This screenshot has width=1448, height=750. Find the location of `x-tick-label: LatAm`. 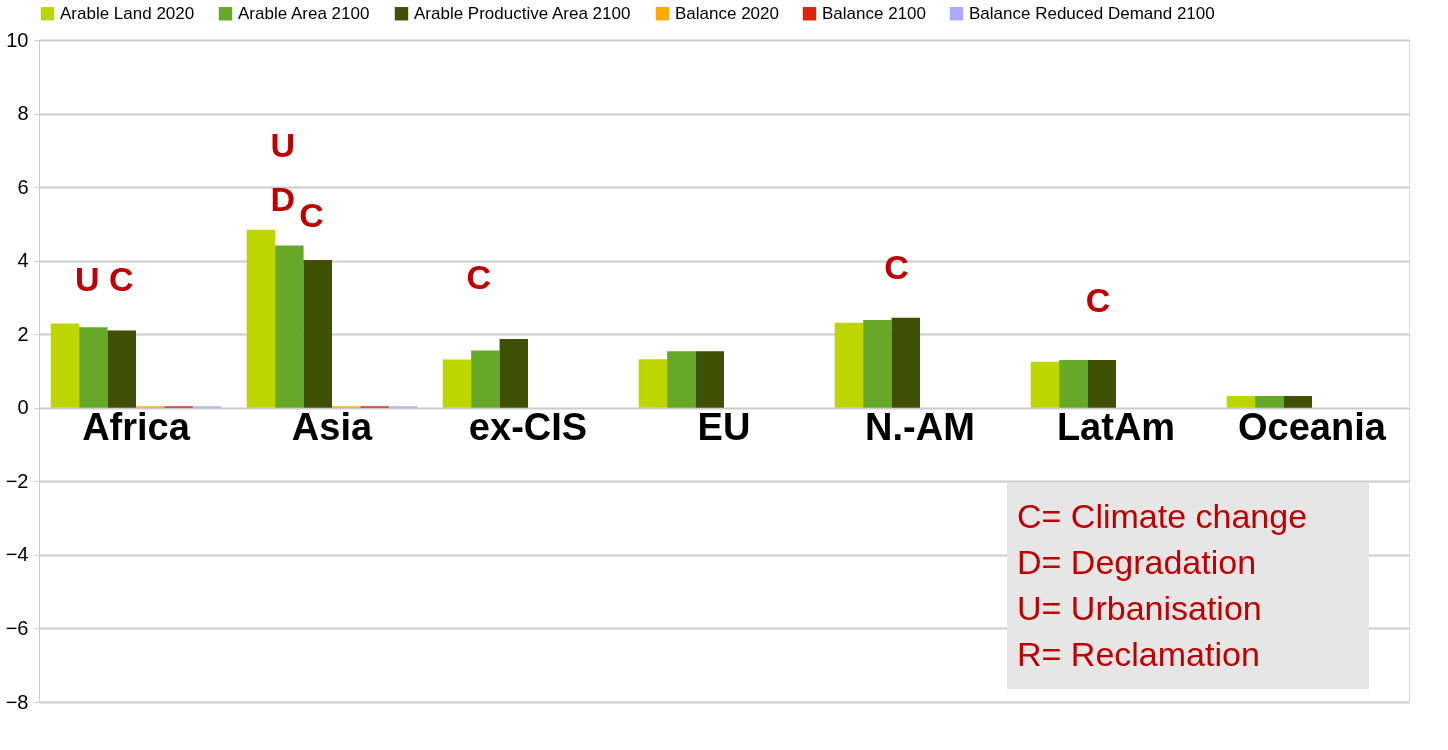

x-tick-label: LatAm is located at coordinates (1116, 427).